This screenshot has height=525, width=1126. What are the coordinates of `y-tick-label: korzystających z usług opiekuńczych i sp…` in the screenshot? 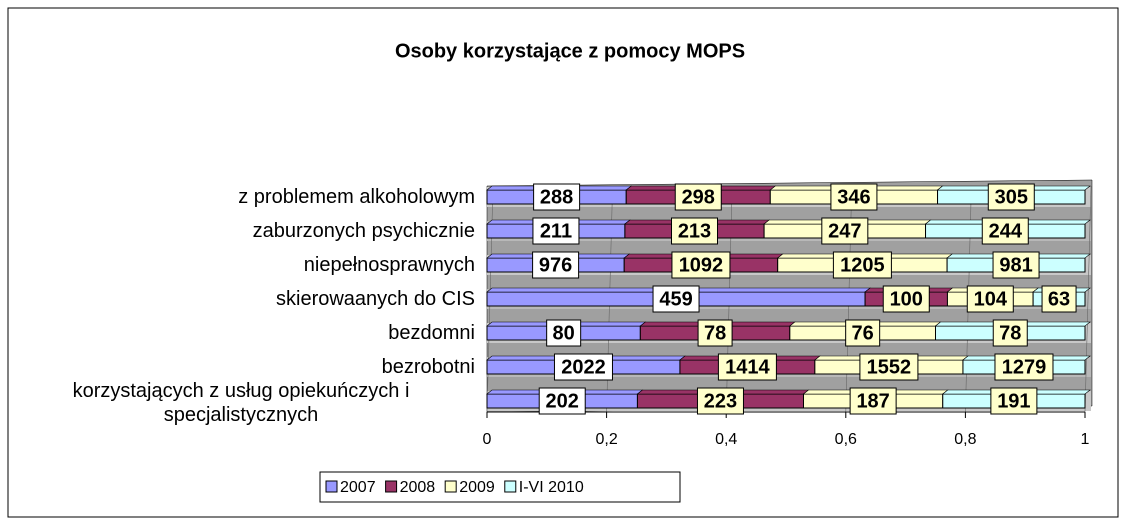 It's located at (241, 403).